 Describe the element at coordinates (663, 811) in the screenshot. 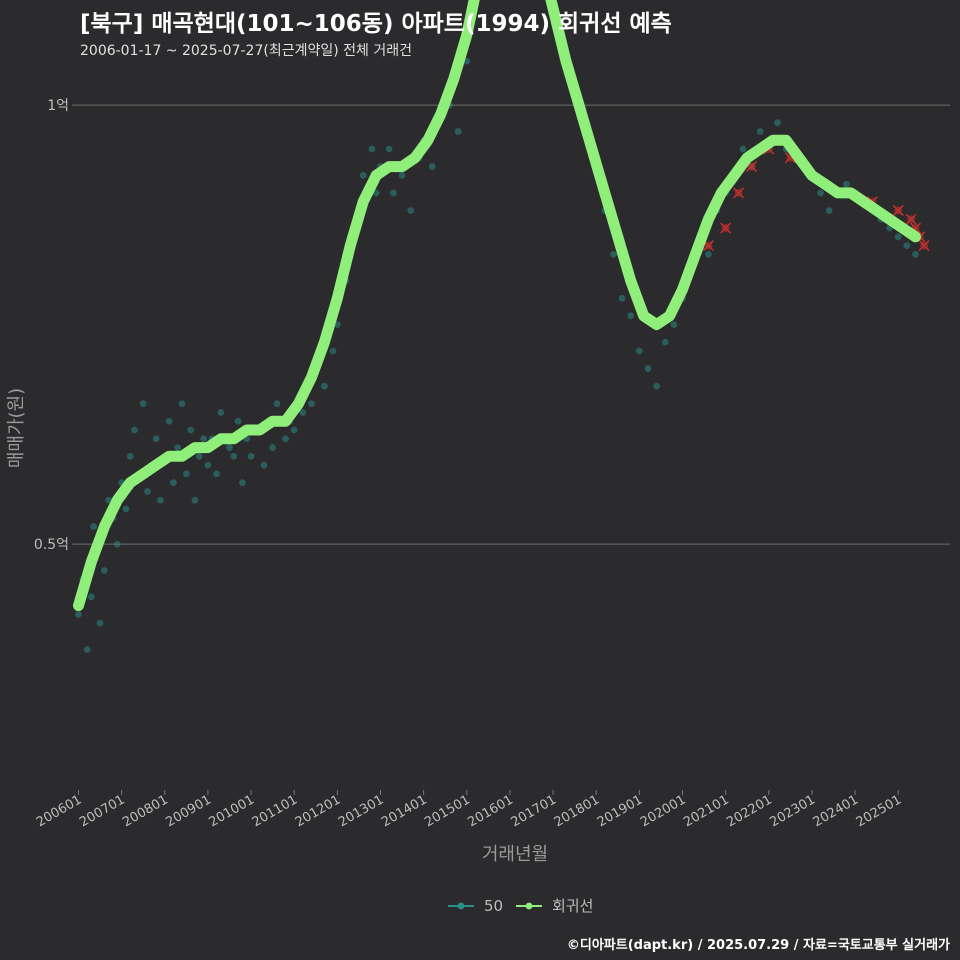

I see `x-tick-label-14: 202001` at that location.